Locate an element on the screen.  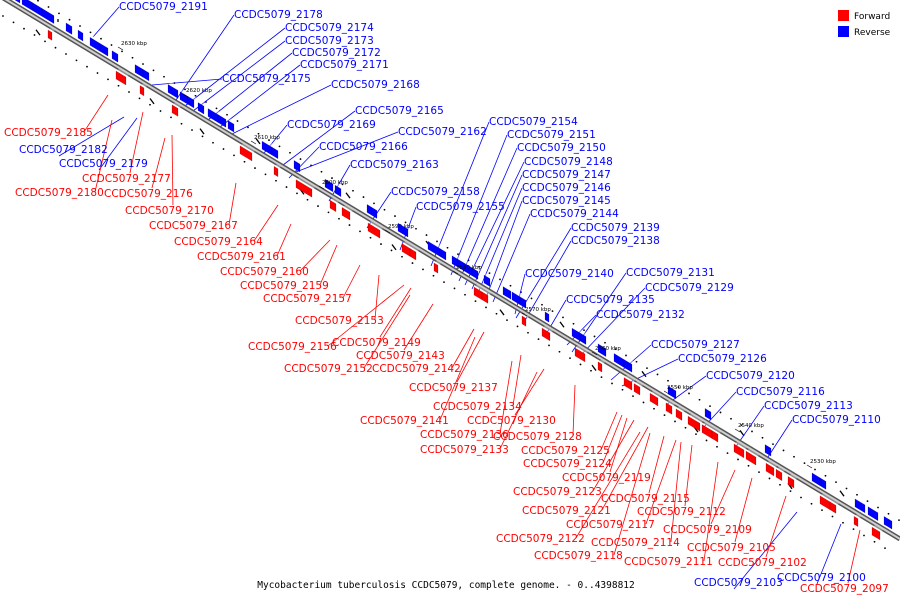
gene-label: CCDC5079_2167 is located at coordinates (193, 226).